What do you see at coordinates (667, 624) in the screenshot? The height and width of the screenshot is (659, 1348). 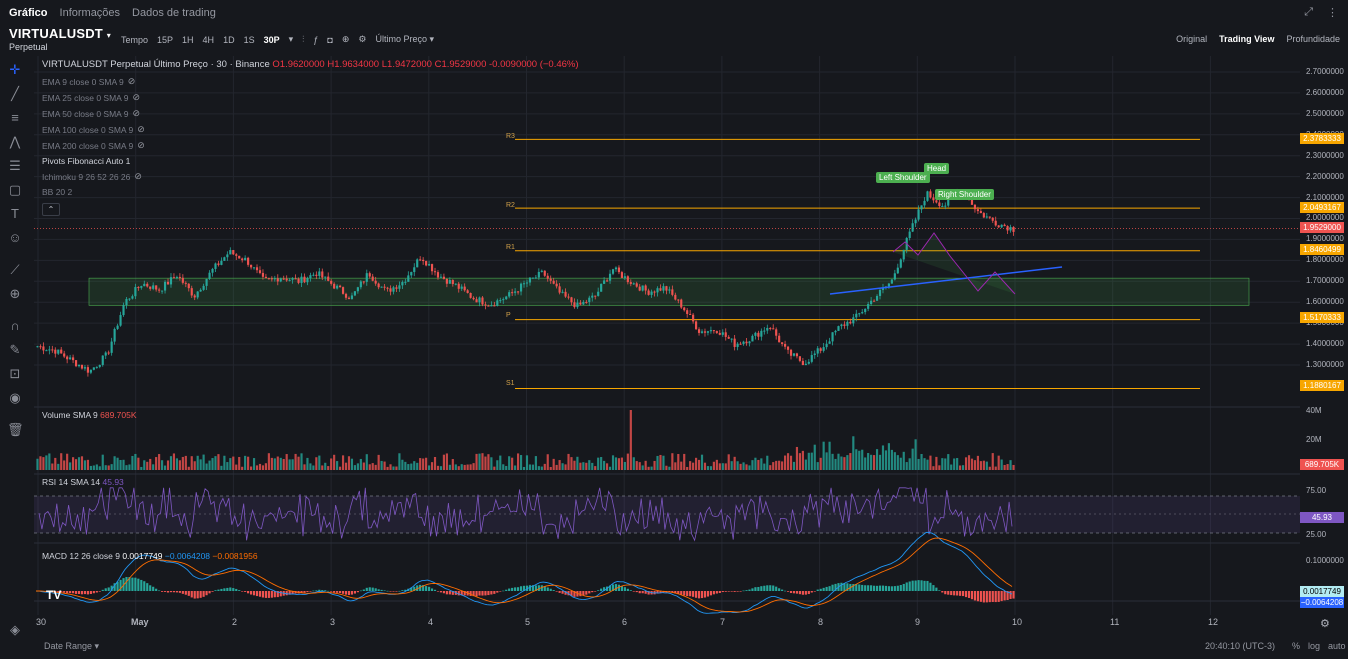 I see `time-axis: 30 May 2 3 4 5 6 7 8 9 10 11 12` at bounding box center [667, 624].